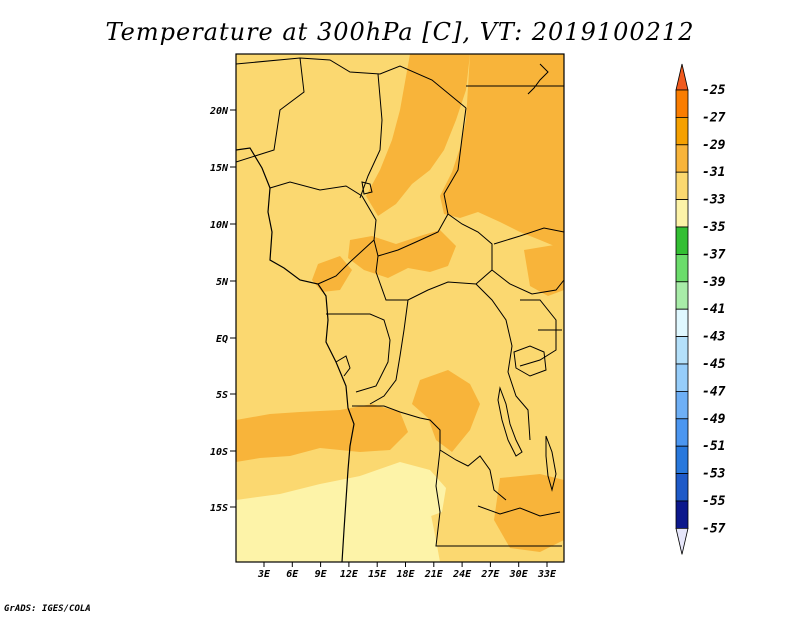  I want to click on fill-warm-east-mid, so click(544, 270).